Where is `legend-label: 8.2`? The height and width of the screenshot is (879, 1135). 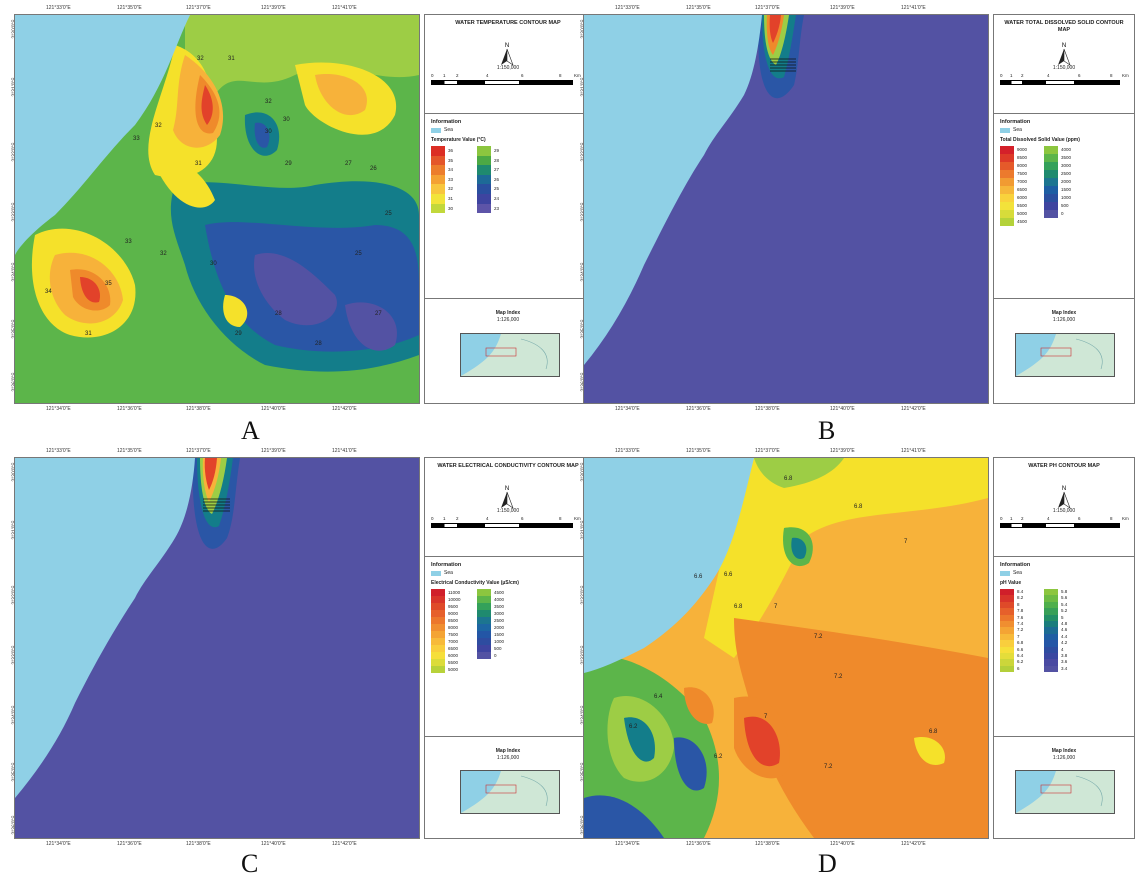 legend-label: 8.2 is located at coordinates (1020, 598).